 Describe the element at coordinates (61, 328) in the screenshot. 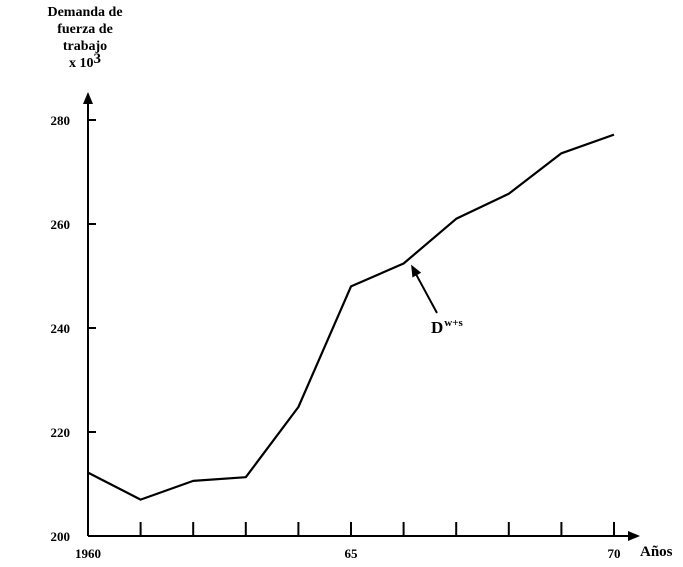

I see `y-tick-label: 240` at that location.